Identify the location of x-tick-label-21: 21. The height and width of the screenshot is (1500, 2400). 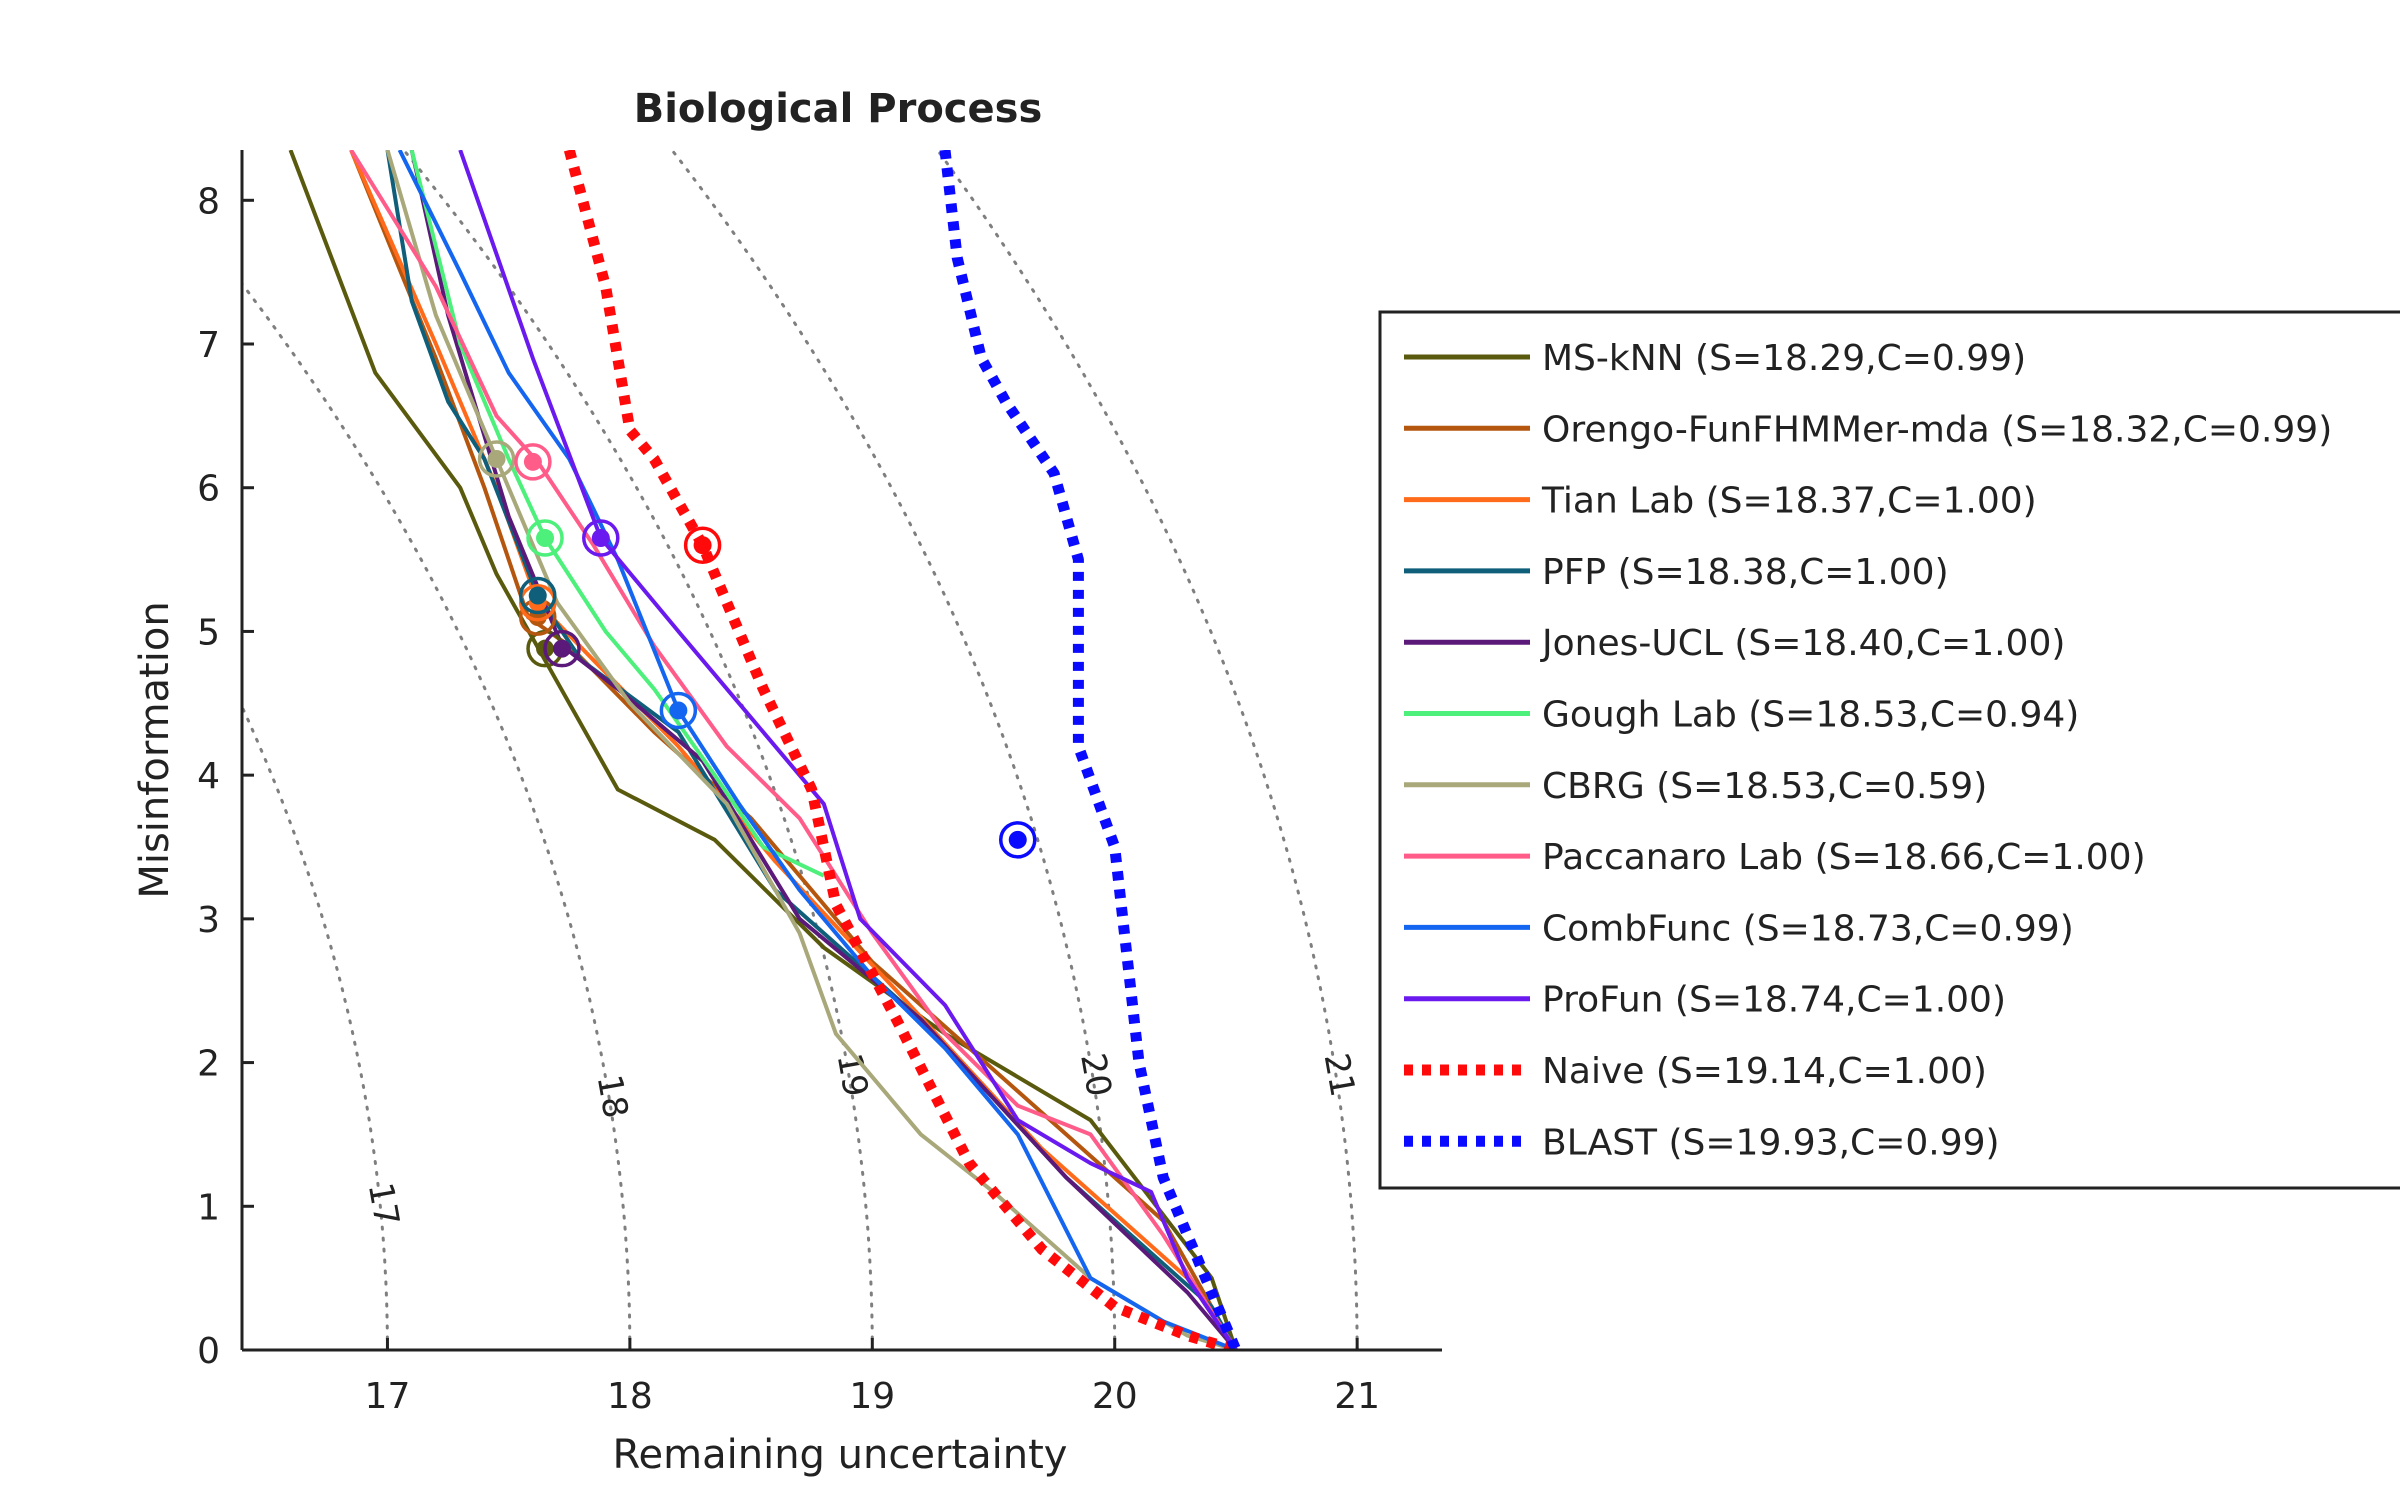
(1357, 1396).